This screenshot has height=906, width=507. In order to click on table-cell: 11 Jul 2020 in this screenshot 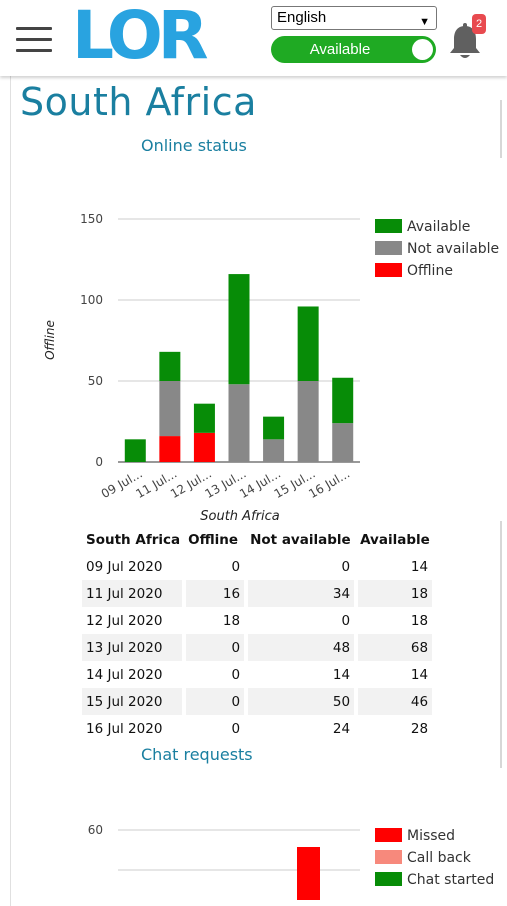, I will do `click(134, 593)`.